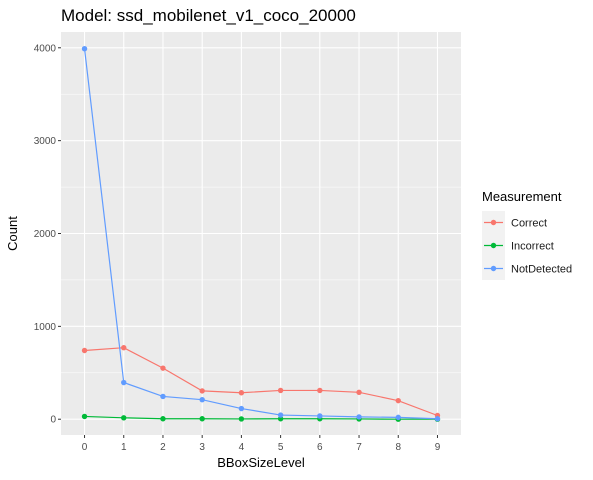 This screenshot has width=593, height=480. I want to click on x-tick-label: 0, so click(85, 447).